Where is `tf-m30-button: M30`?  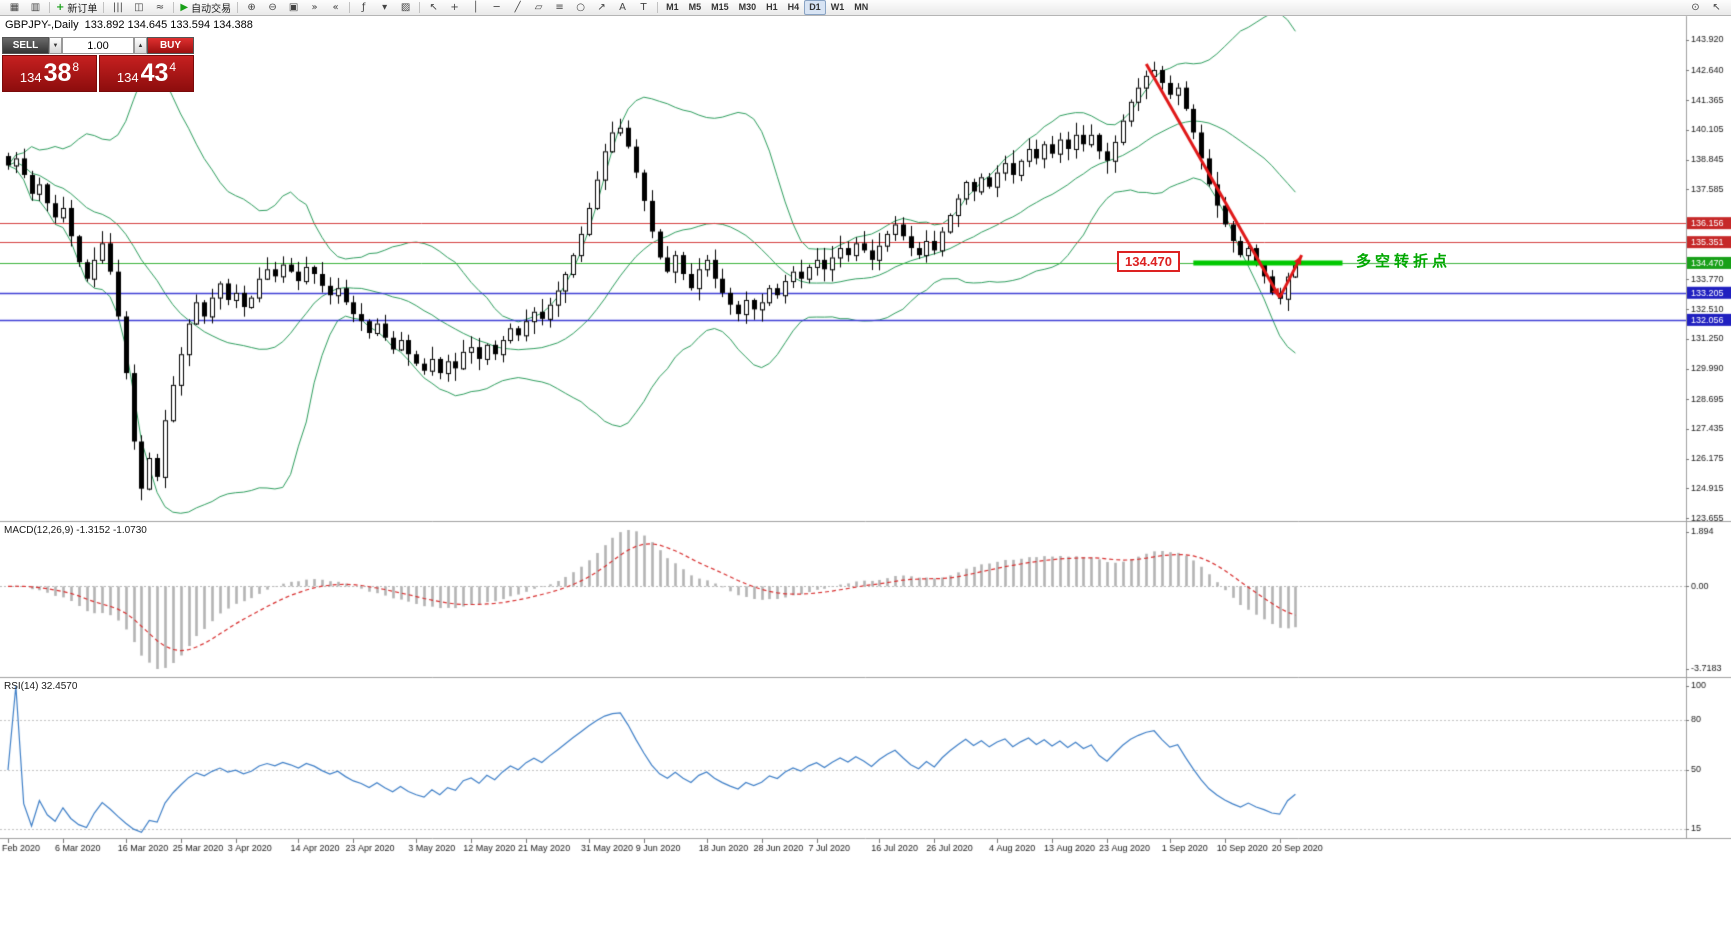 tf-m30-button: M30 is located at coordinates (747, 7).